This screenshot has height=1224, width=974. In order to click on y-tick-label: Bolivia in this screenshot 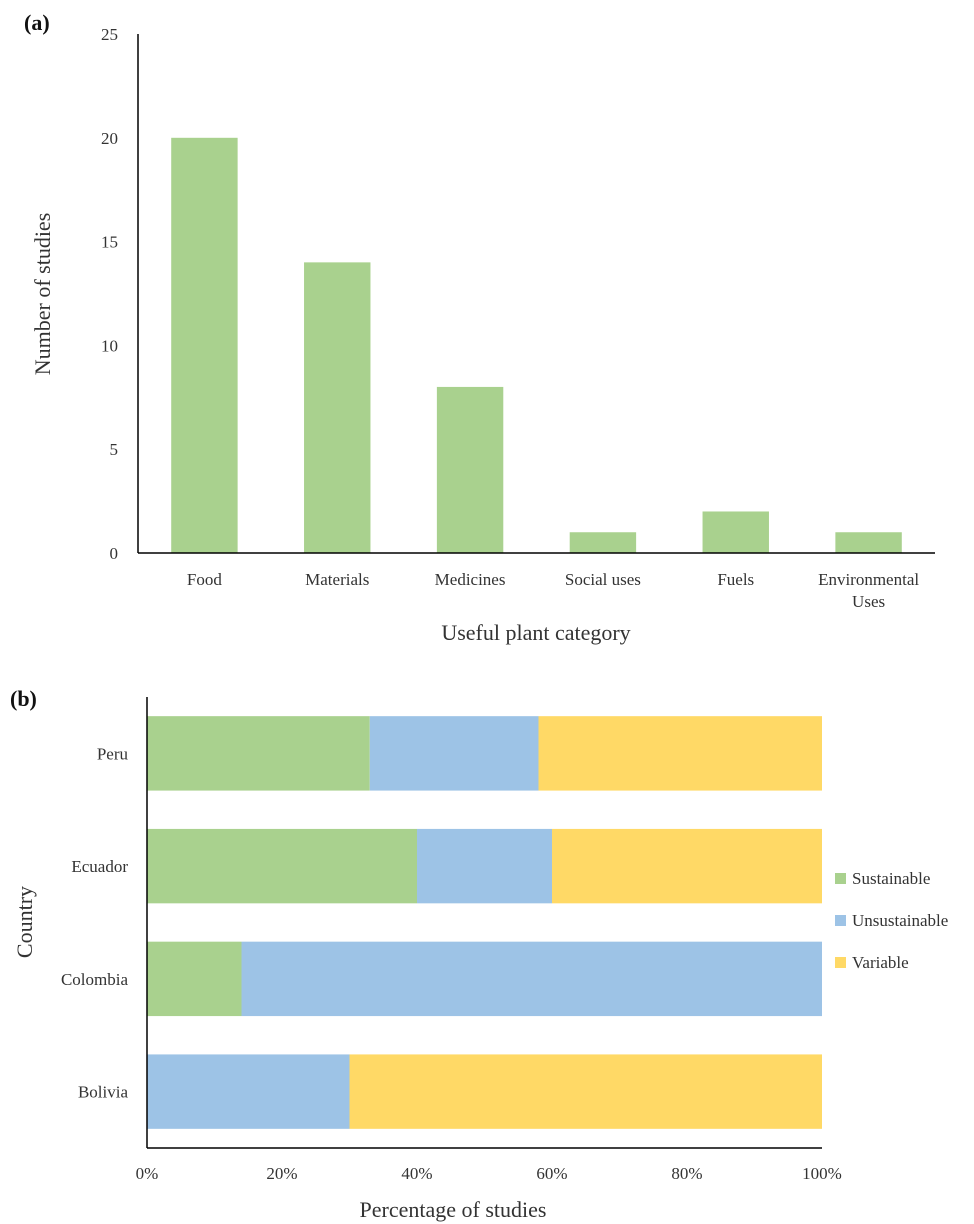, I will do `click(103, 1092)`.